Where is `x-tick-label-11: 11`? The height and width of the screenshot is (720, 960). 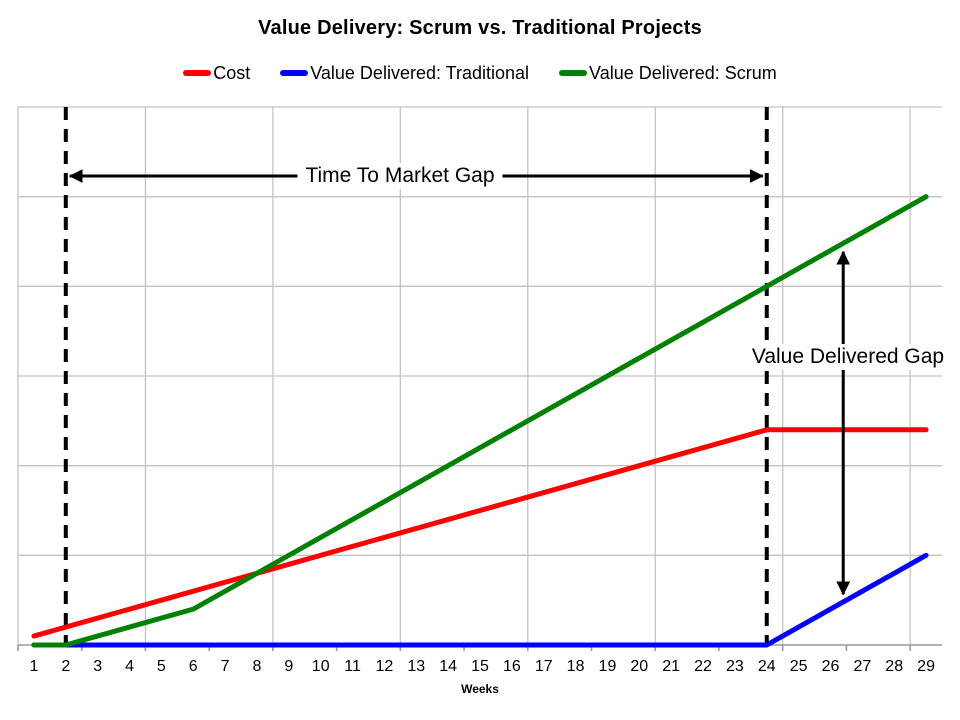
x-tick-label-11: 11 is located at coordinates (352, 666).